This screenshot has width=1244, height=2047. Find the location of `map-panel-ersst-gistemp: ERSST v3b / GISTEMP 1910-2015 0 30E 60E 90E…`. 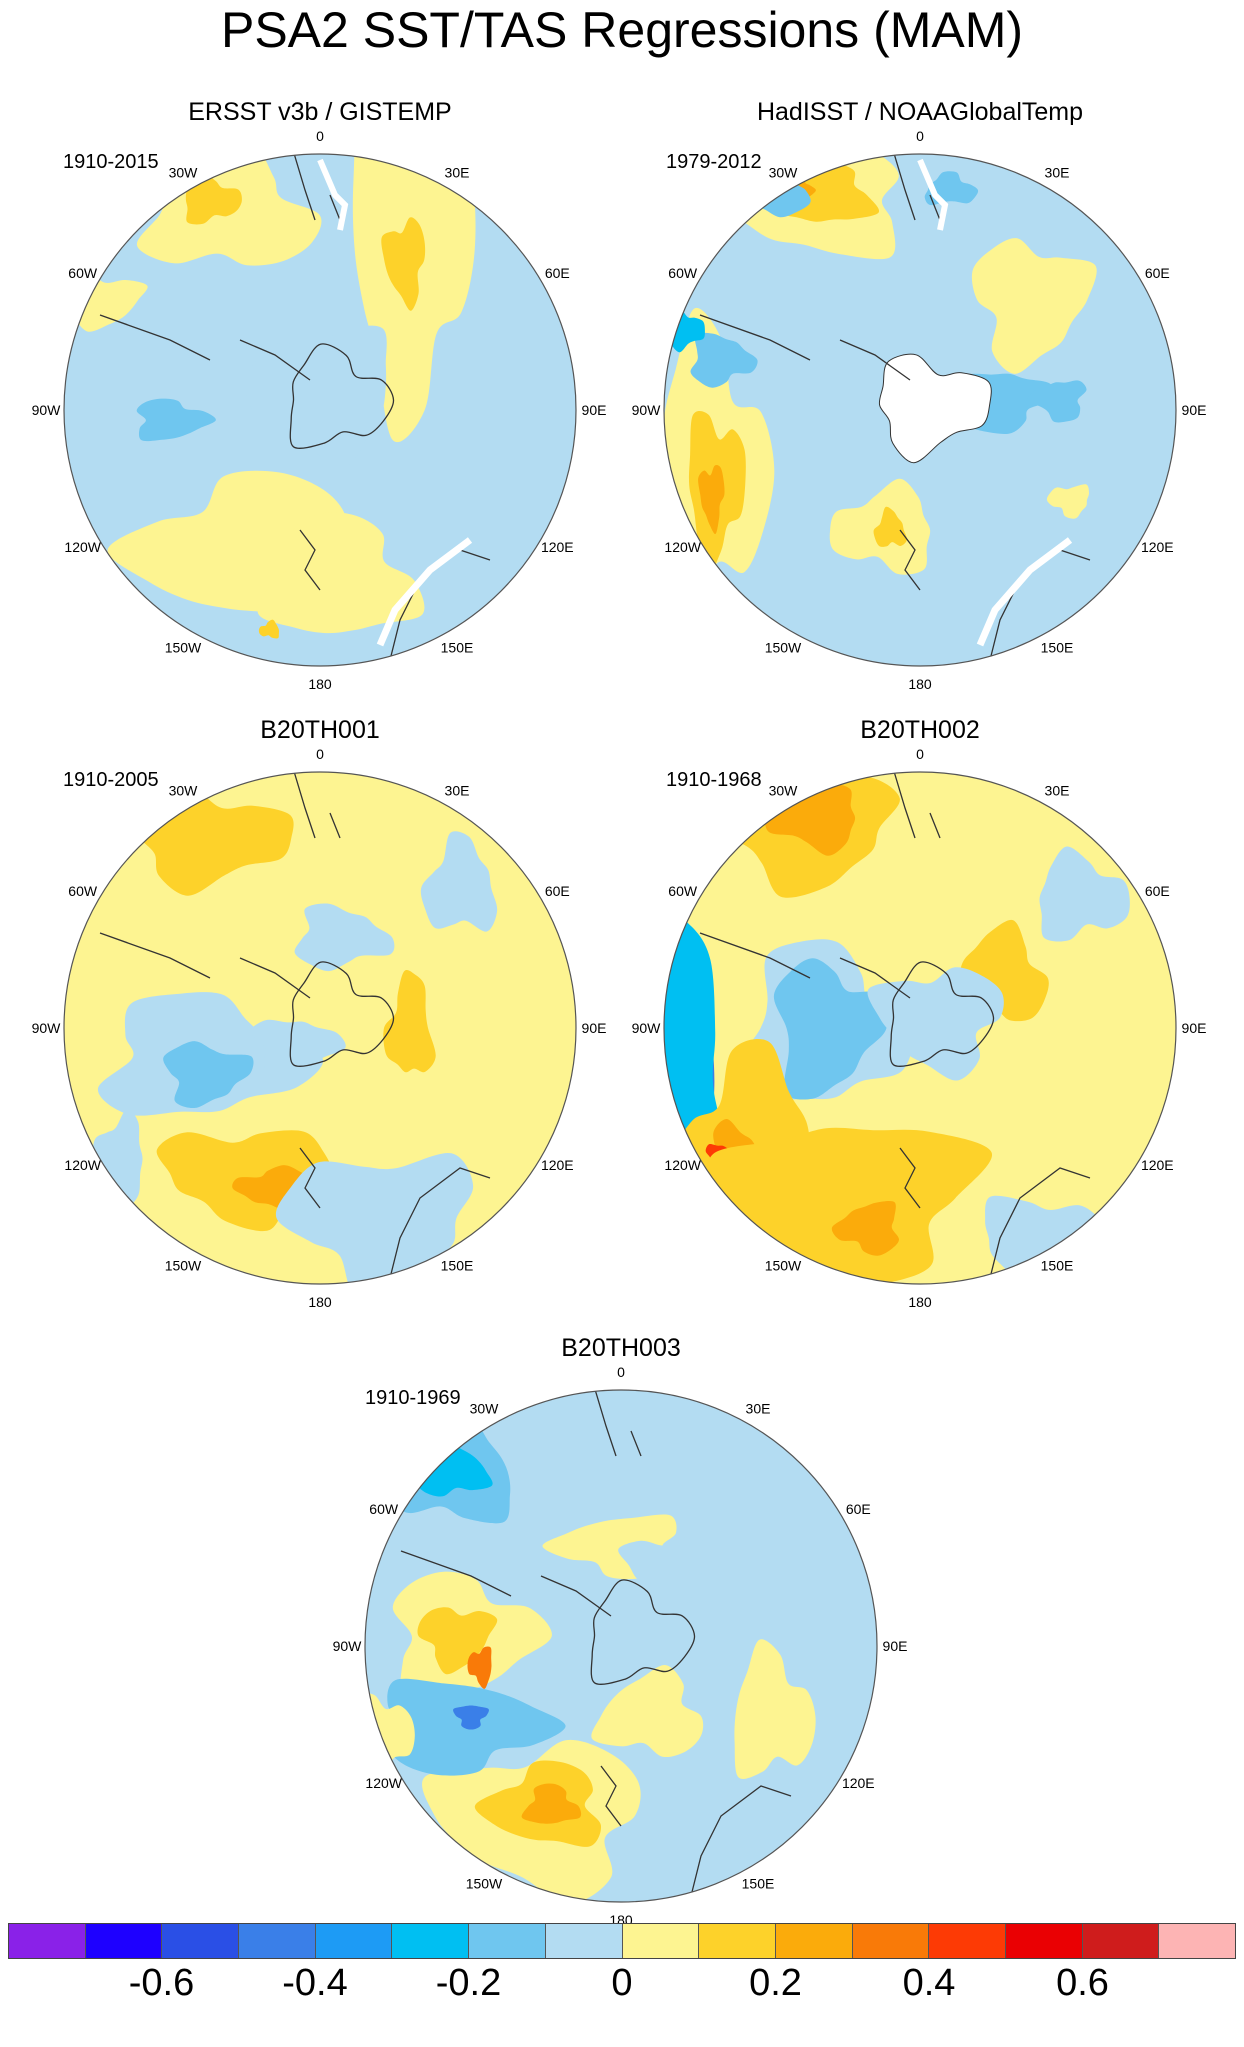

map-panel-ersst-gistemp: ERSST v3b / GISTEMP 1910-2015 0 30E 60E 90E… is located at coordinates (319, 395).